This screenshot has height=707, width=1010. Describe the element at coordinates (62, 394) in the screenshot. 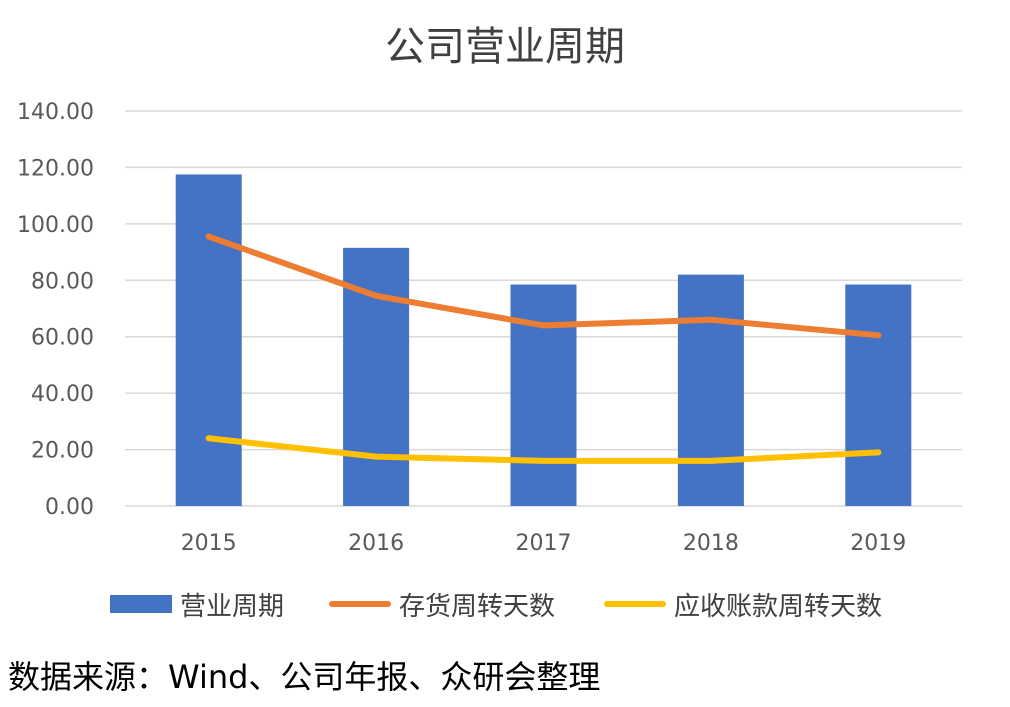

I see `y-tick-label-2: 40.00` at that location.